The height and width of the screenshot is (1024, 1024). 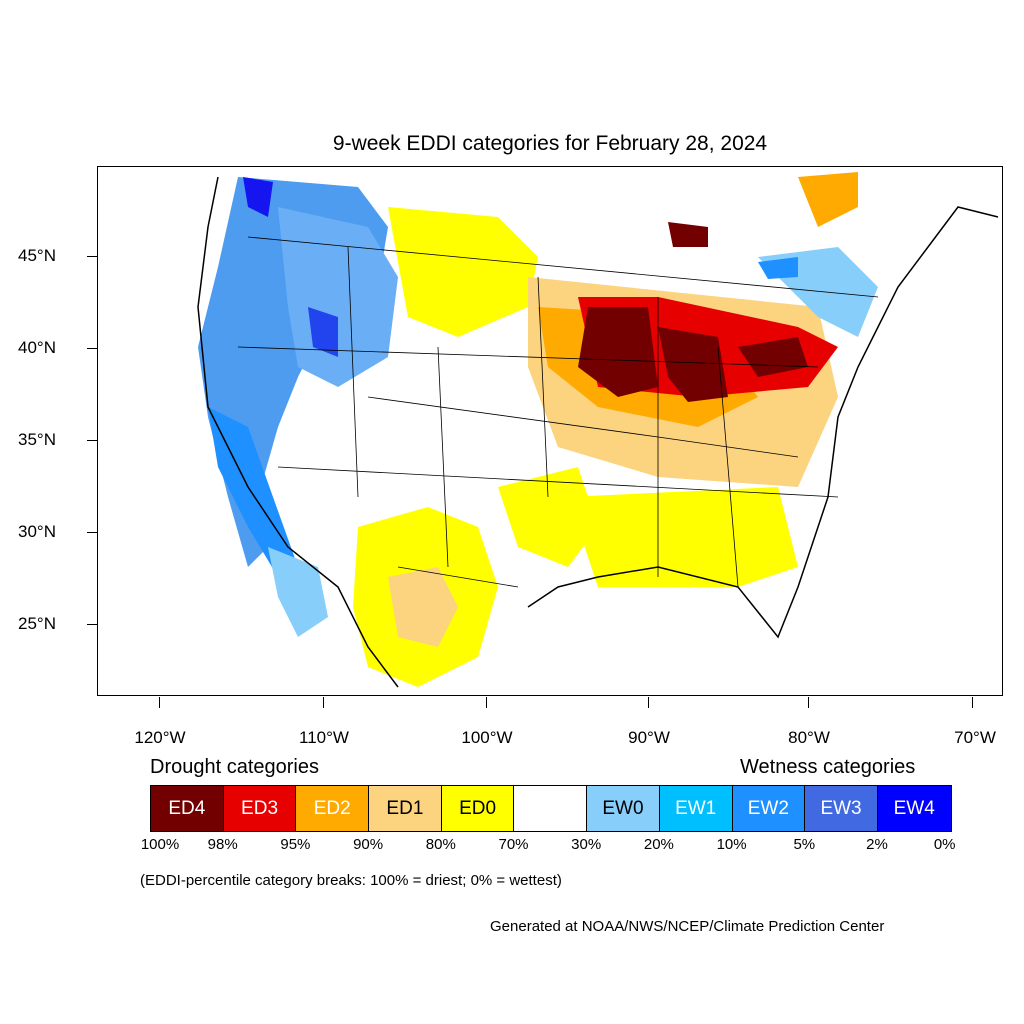 I want to click on legend-swatch-ed4: ED4, so click(x=187, y=808).